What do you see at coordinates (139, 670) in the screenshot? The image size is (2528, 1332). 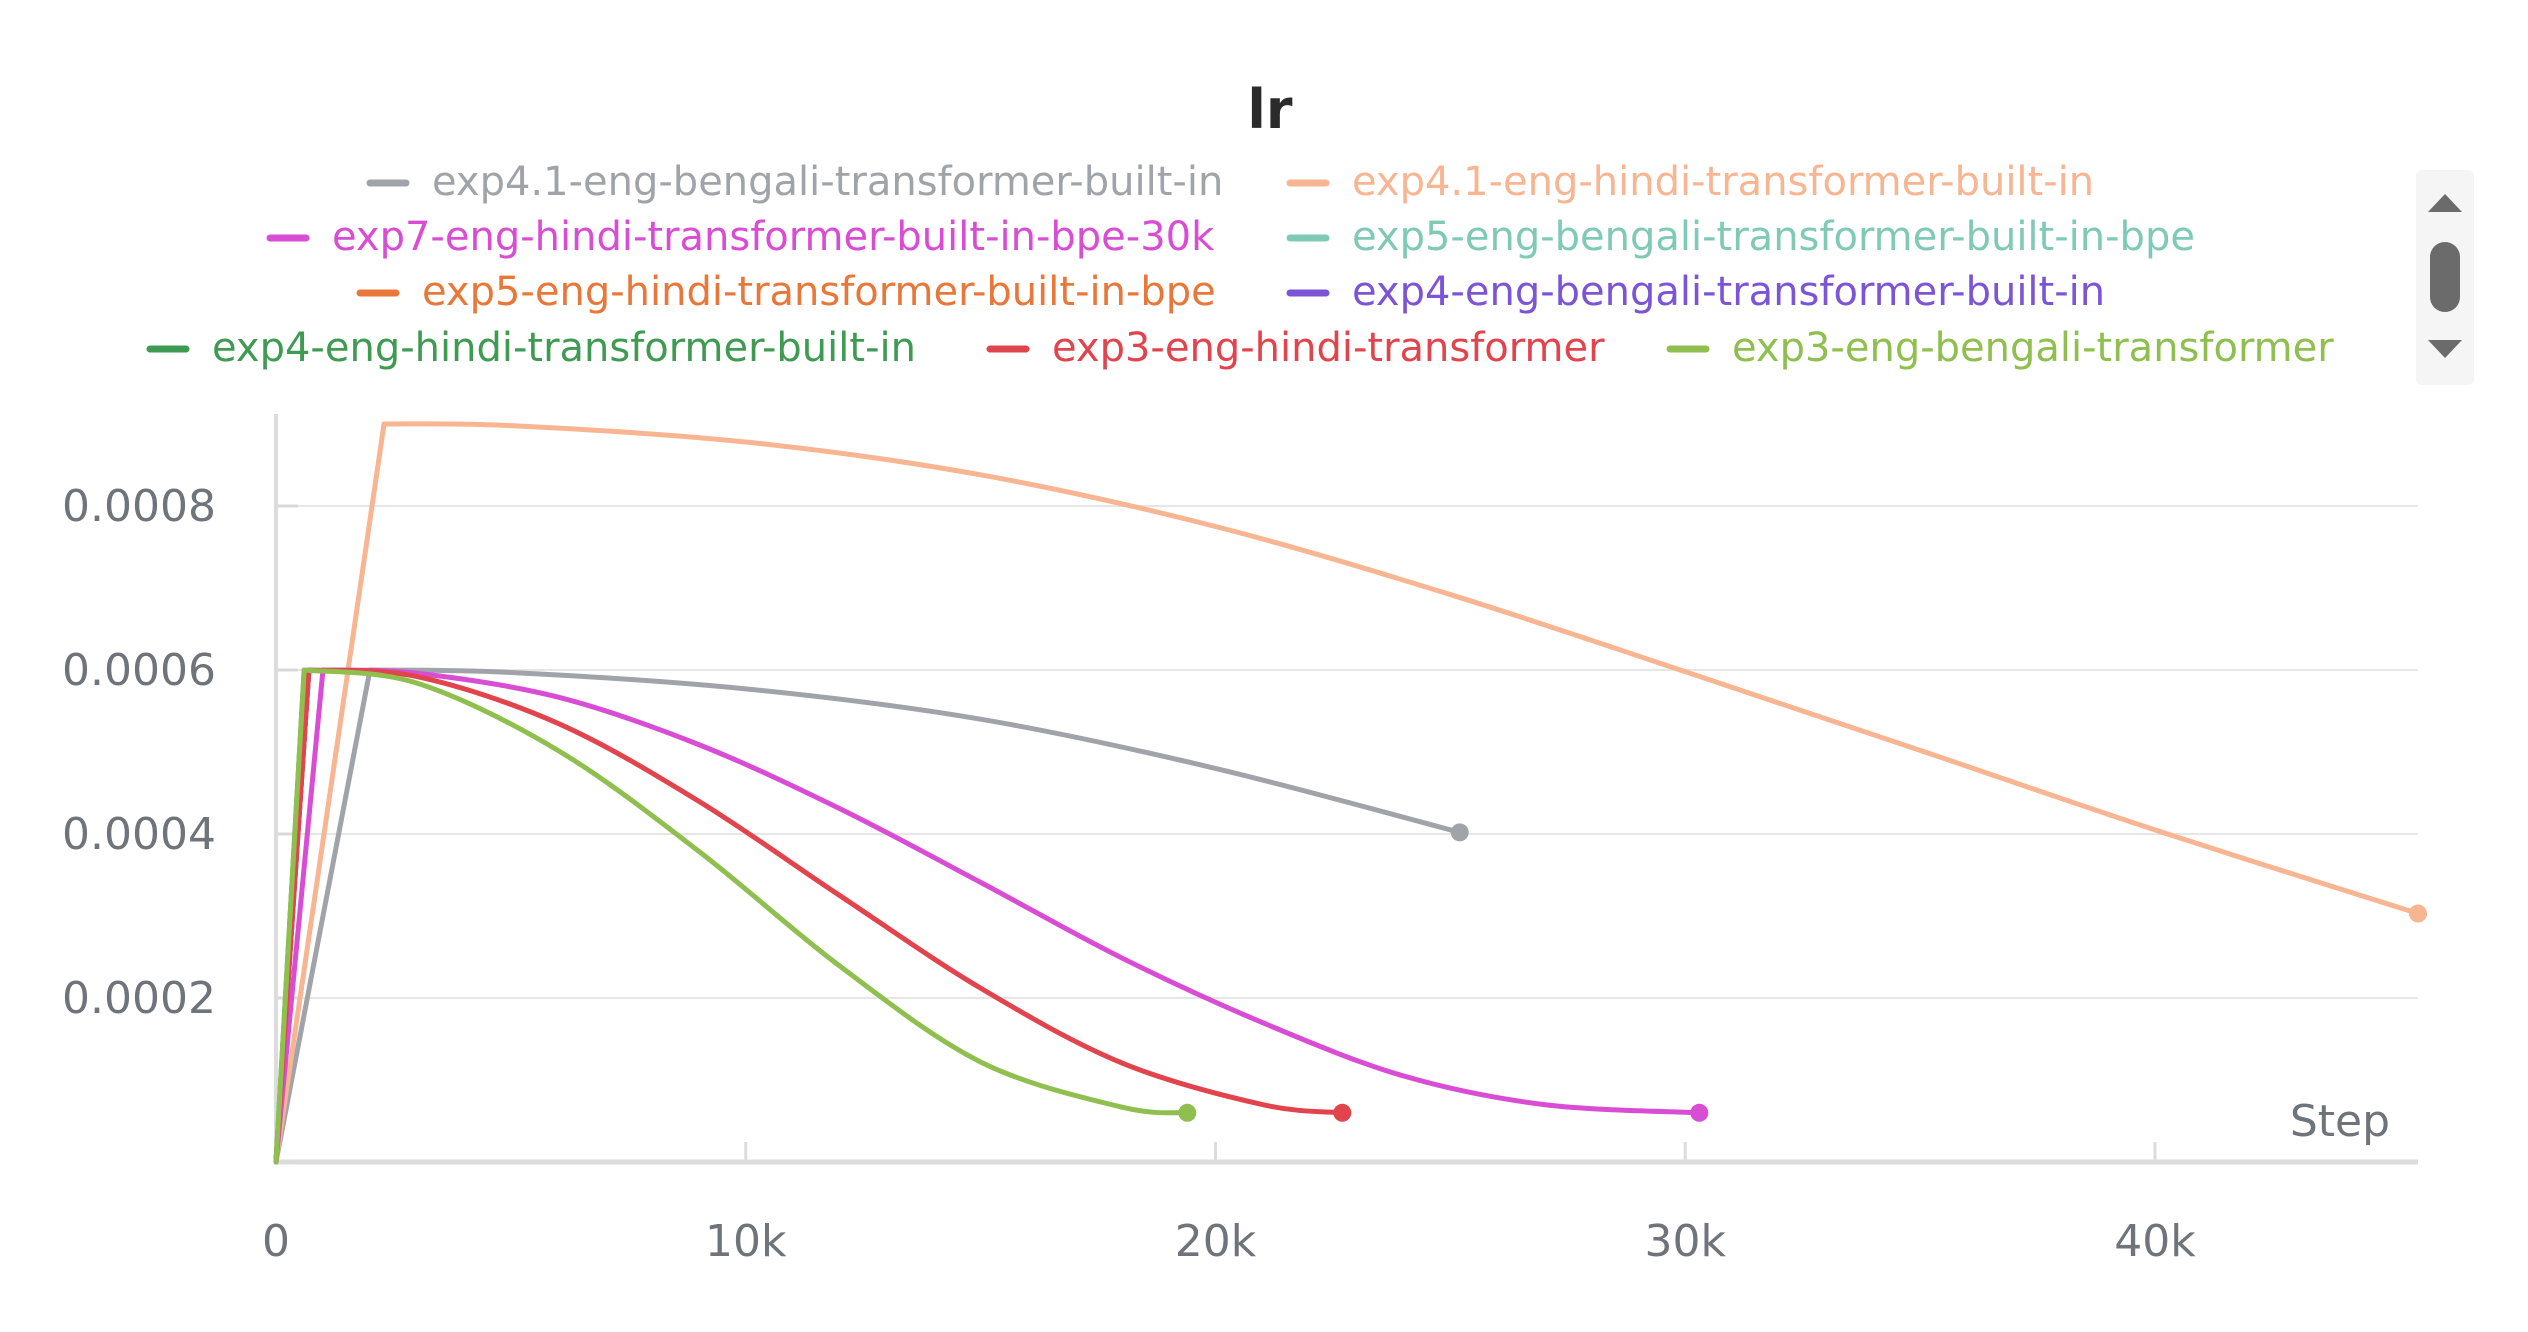 I see `y-tick-label: 0.0006` at bounding box center [139, 670].